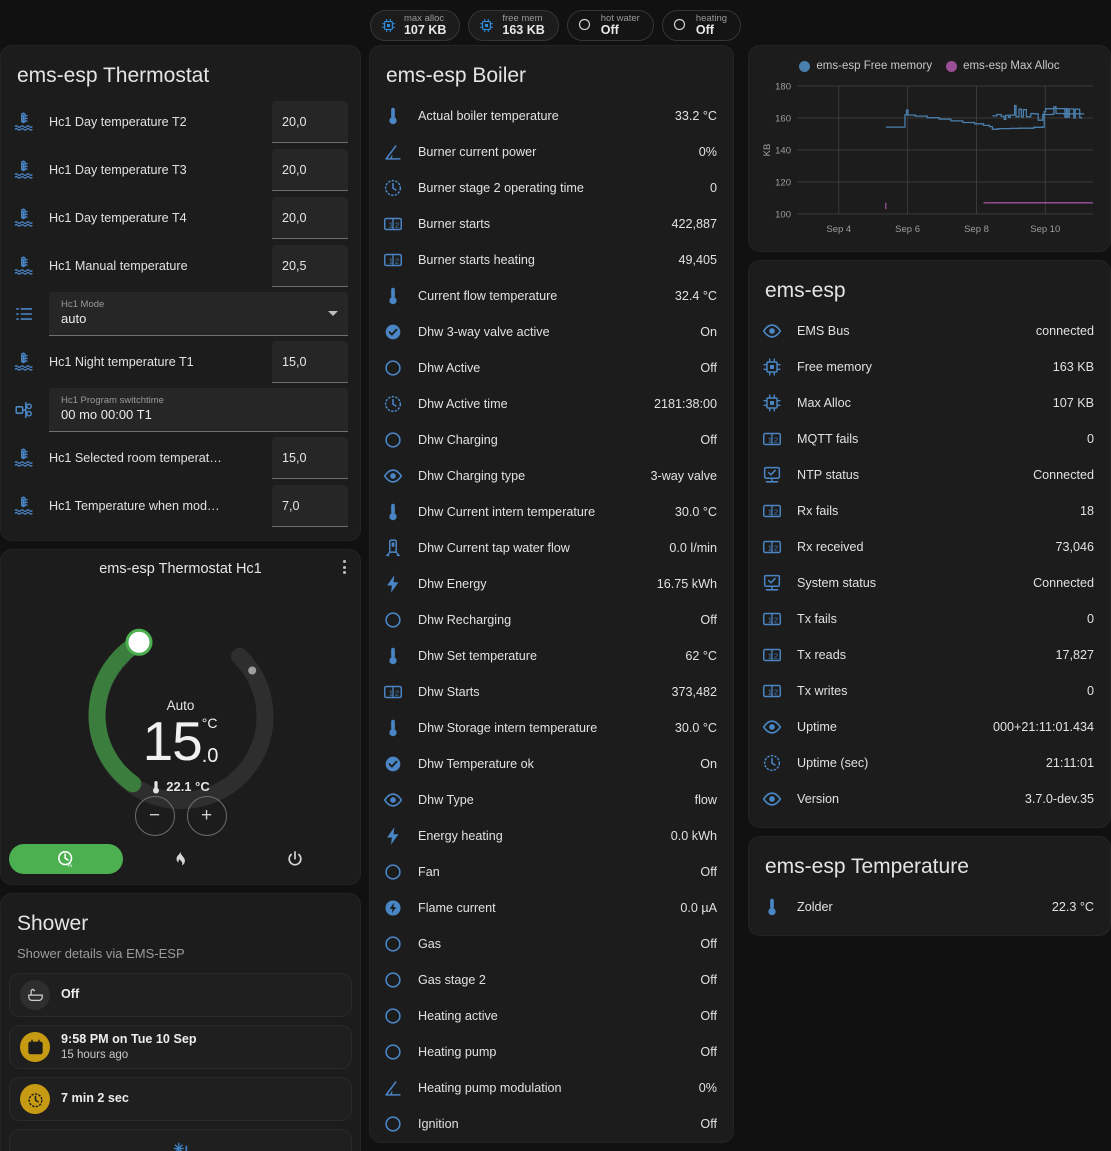  Describe the element at coordinates (180, 1140) in the screenshot. I see `shower-tile-partial` at that location.